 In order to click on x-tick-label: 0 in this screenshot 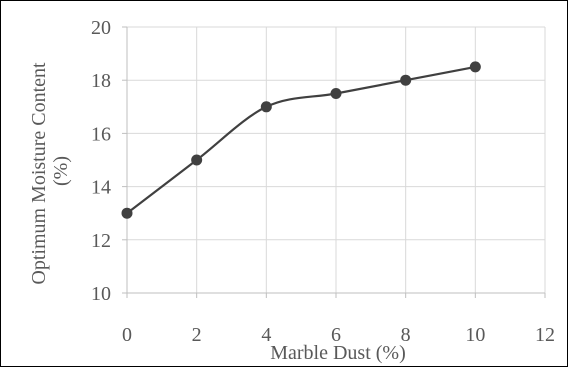, I will do `click(127, 335)`.